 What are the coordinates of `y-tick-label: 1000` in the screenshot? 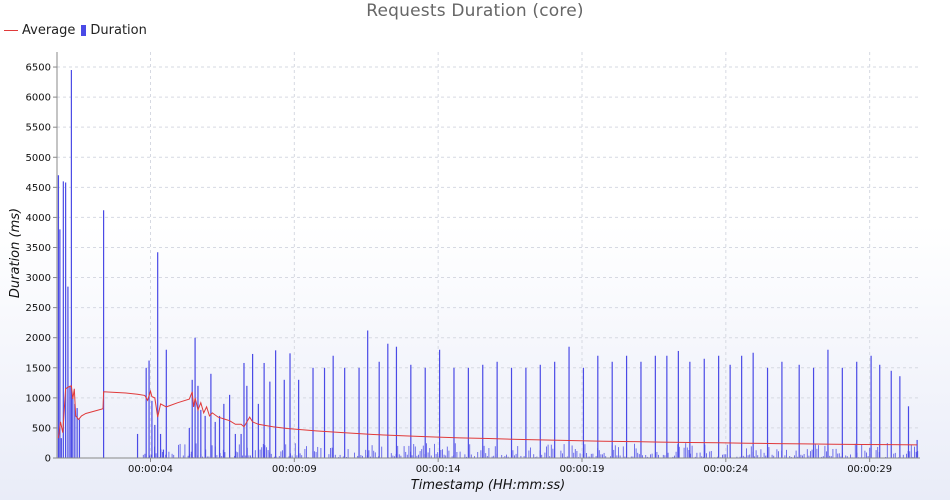 It's located at (38, 398).